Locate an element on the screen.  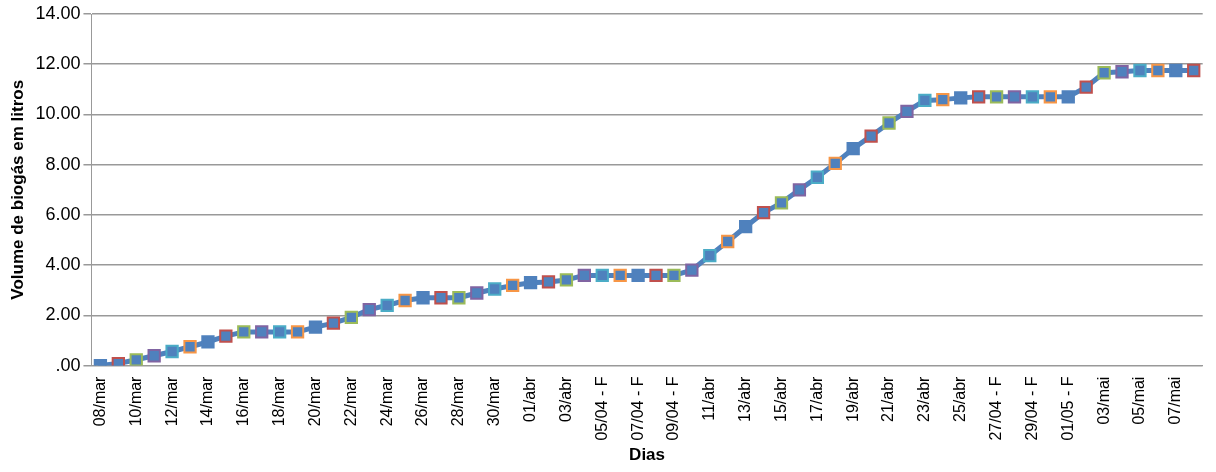
y-tick-label: .00 is located at coordinates (68, 364).